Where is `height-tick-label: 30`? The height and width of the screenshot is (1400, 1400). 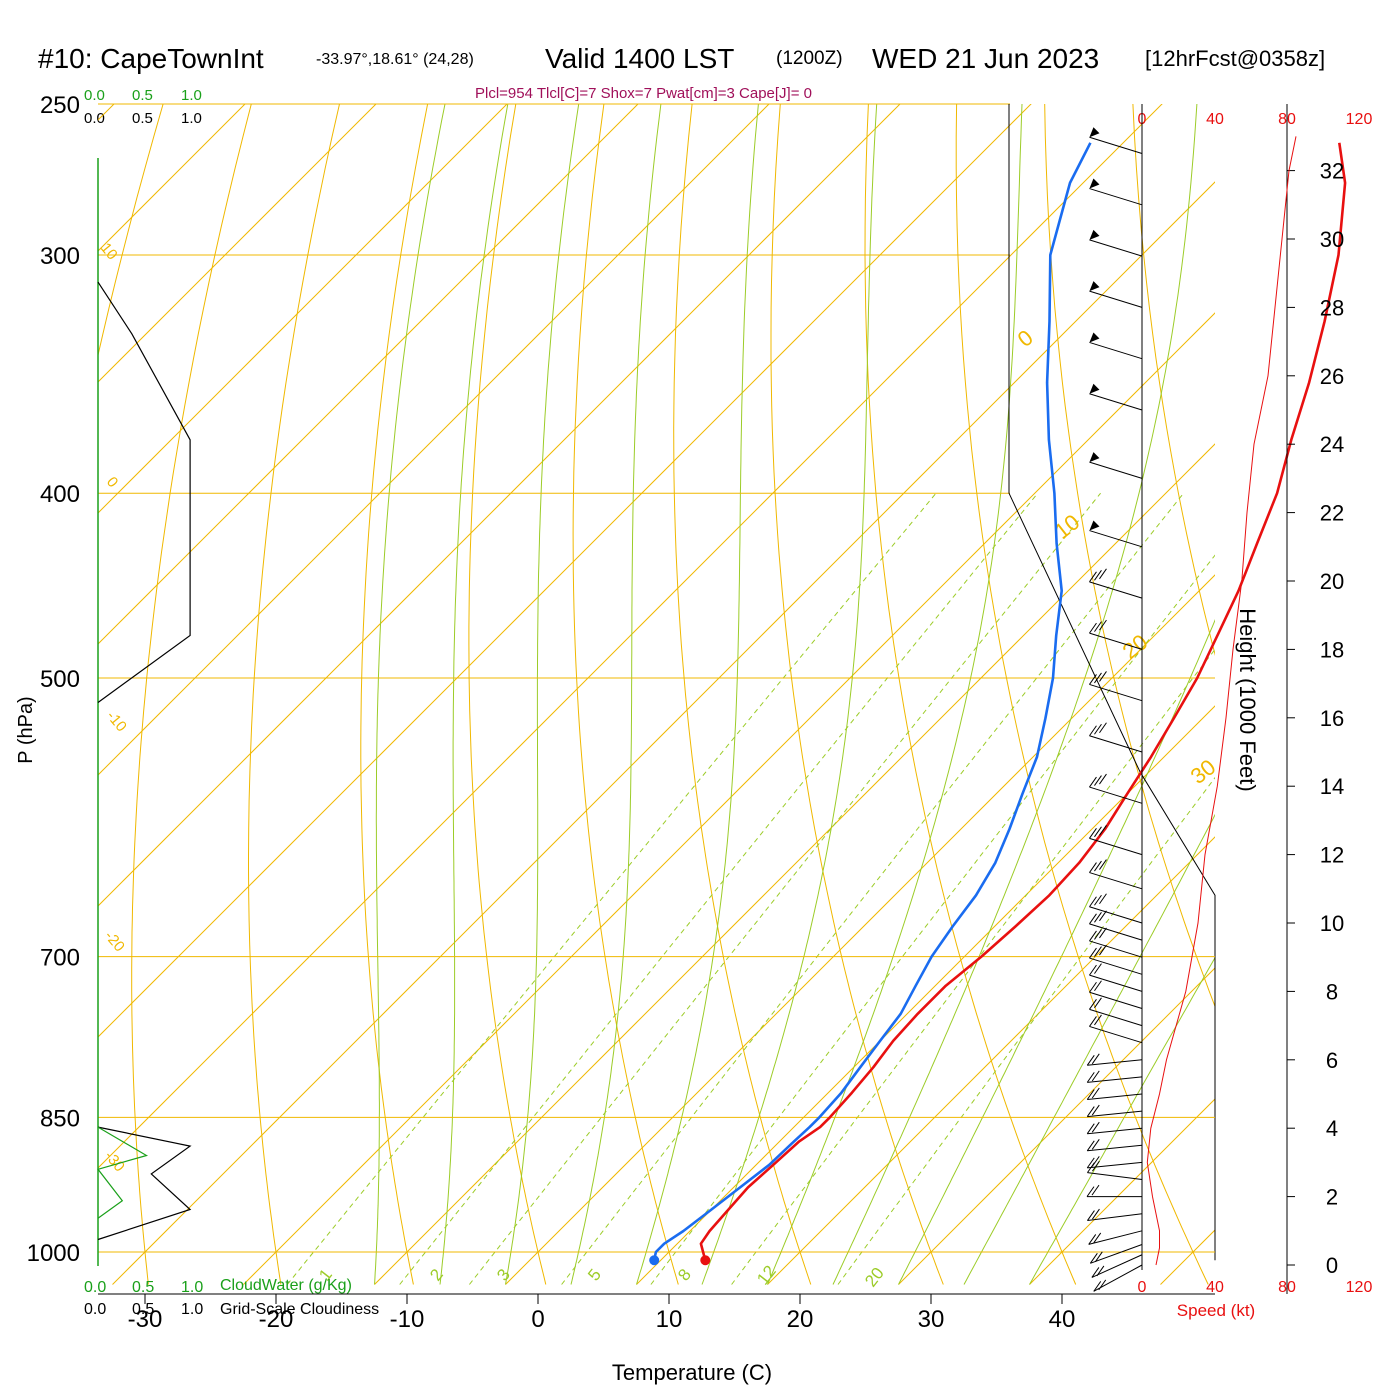 height-tick-label: 30 is located at coordinates (1332, 239).